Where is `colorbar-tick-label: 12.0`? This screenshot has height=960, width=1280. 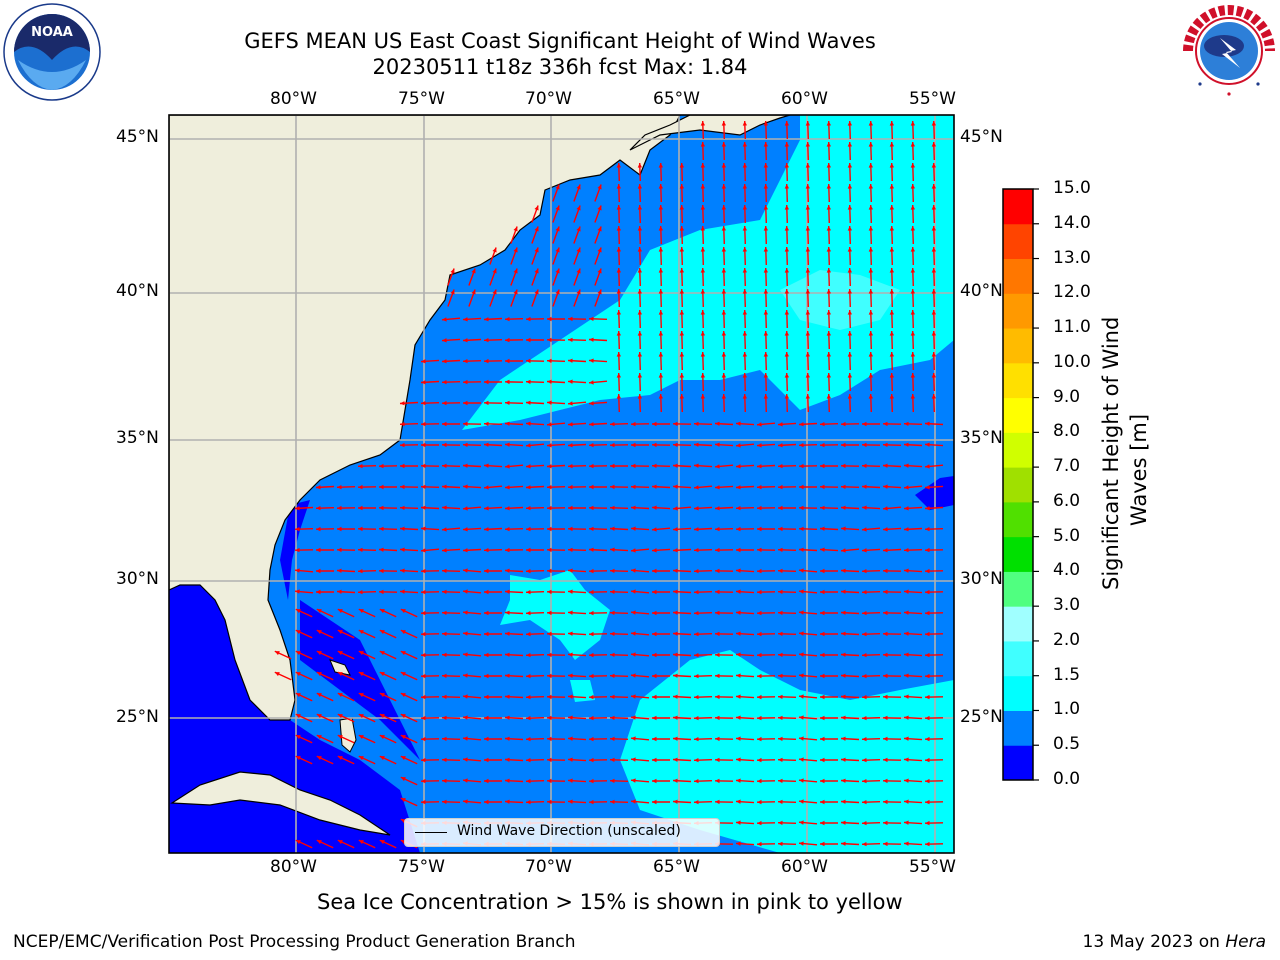 colorbar-tick-label: 12.0 is located at coordinates (1072, 292).